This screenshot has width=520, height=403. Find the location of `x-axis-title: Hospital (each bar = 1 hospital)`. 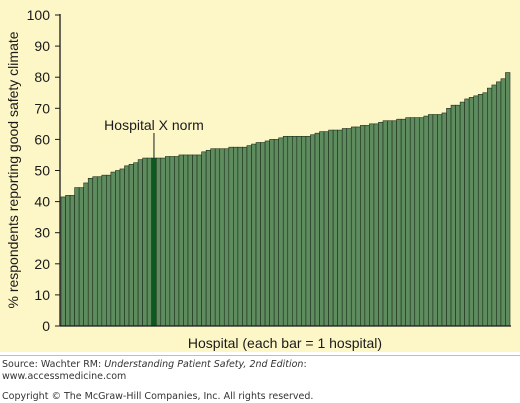

x-axis-title: Hospital (each bar = 1 hospital) is located at coordinates (285, 343).